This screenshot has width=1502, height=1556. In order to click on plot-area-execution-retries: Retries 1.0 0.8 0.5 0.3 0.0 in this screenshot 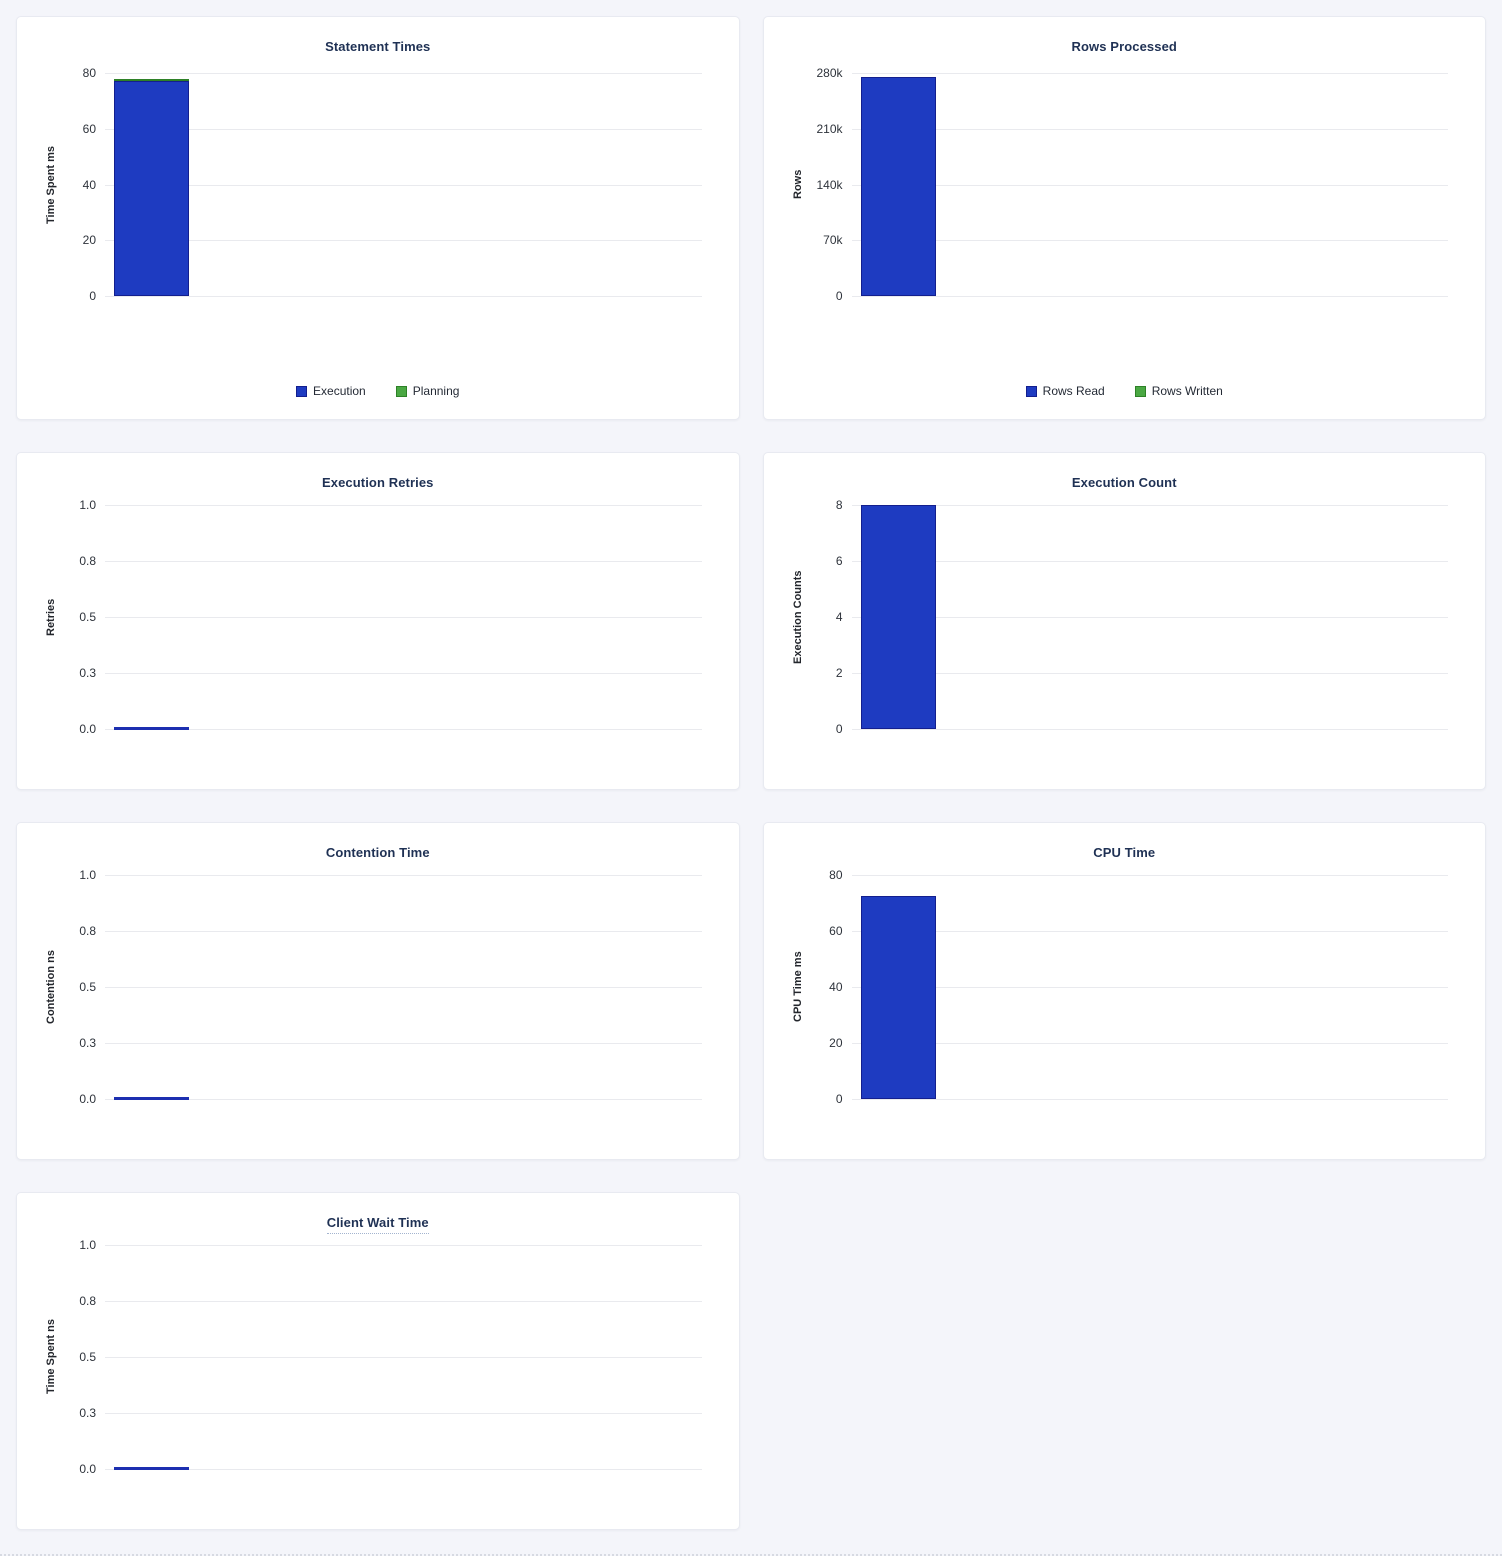, I will do `click(373, 617)`.